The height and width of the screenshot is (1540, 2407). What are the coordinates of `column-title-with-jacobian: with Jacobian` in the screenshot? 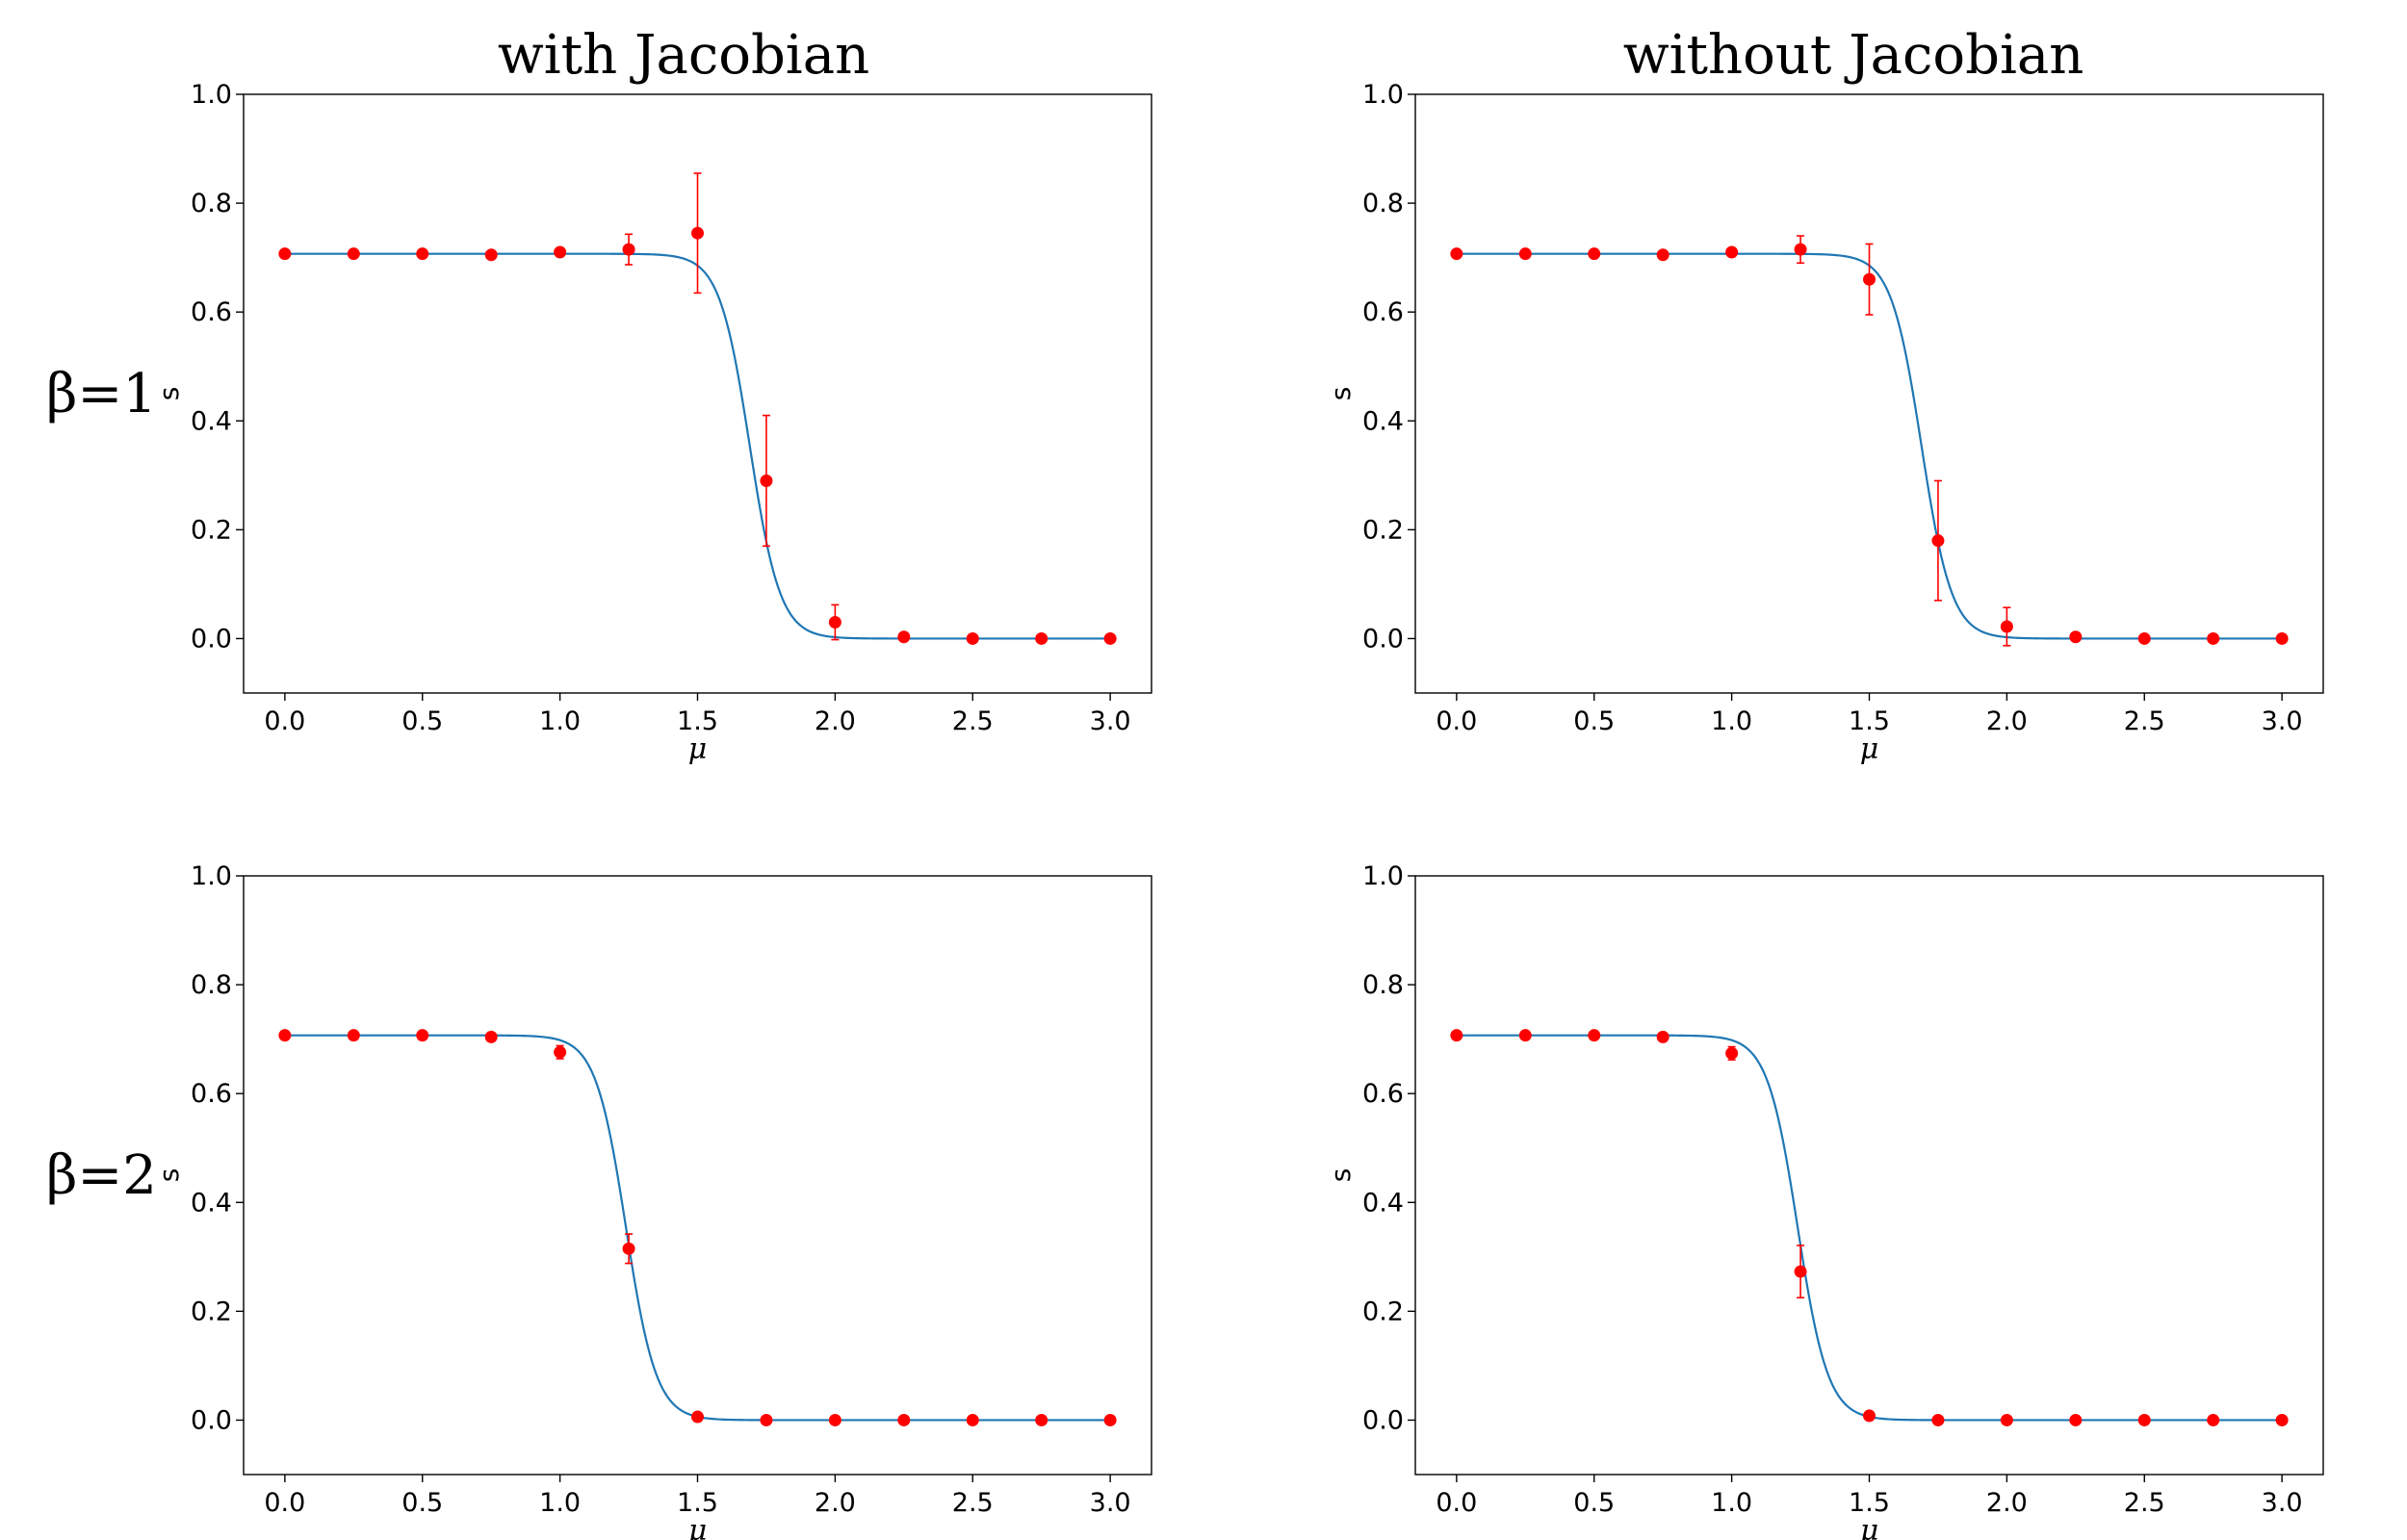 It's located at (683, 55).